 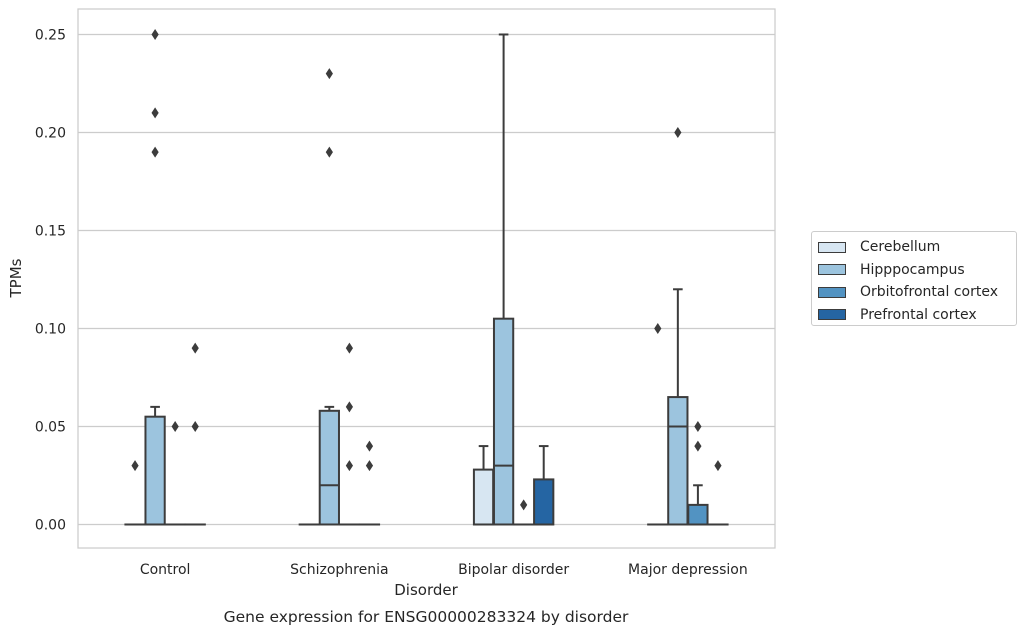 What do you see at coordinates (513, 570) in the screenshot?
I see `x-tick-label: Bipolar disorder` at bounding box center [513, 570].